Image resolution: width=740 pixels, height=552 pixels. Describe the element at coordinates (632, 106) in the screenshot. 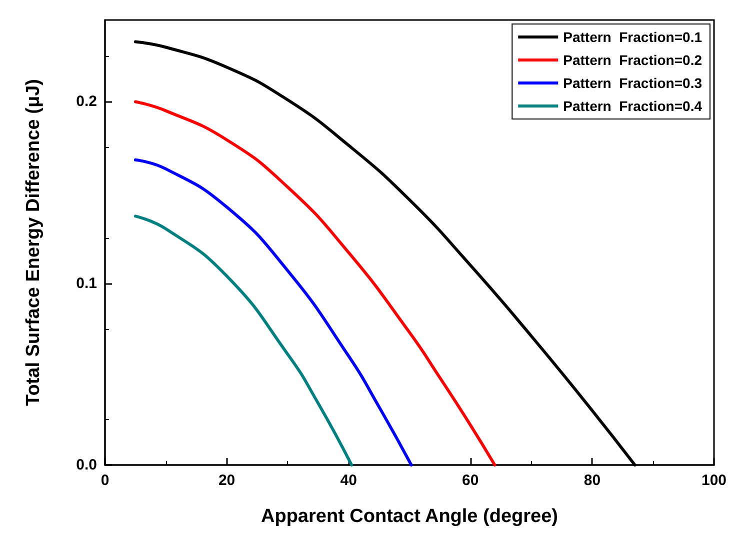

I see `legend-label: Pattern Fraction=0.4` at that location.